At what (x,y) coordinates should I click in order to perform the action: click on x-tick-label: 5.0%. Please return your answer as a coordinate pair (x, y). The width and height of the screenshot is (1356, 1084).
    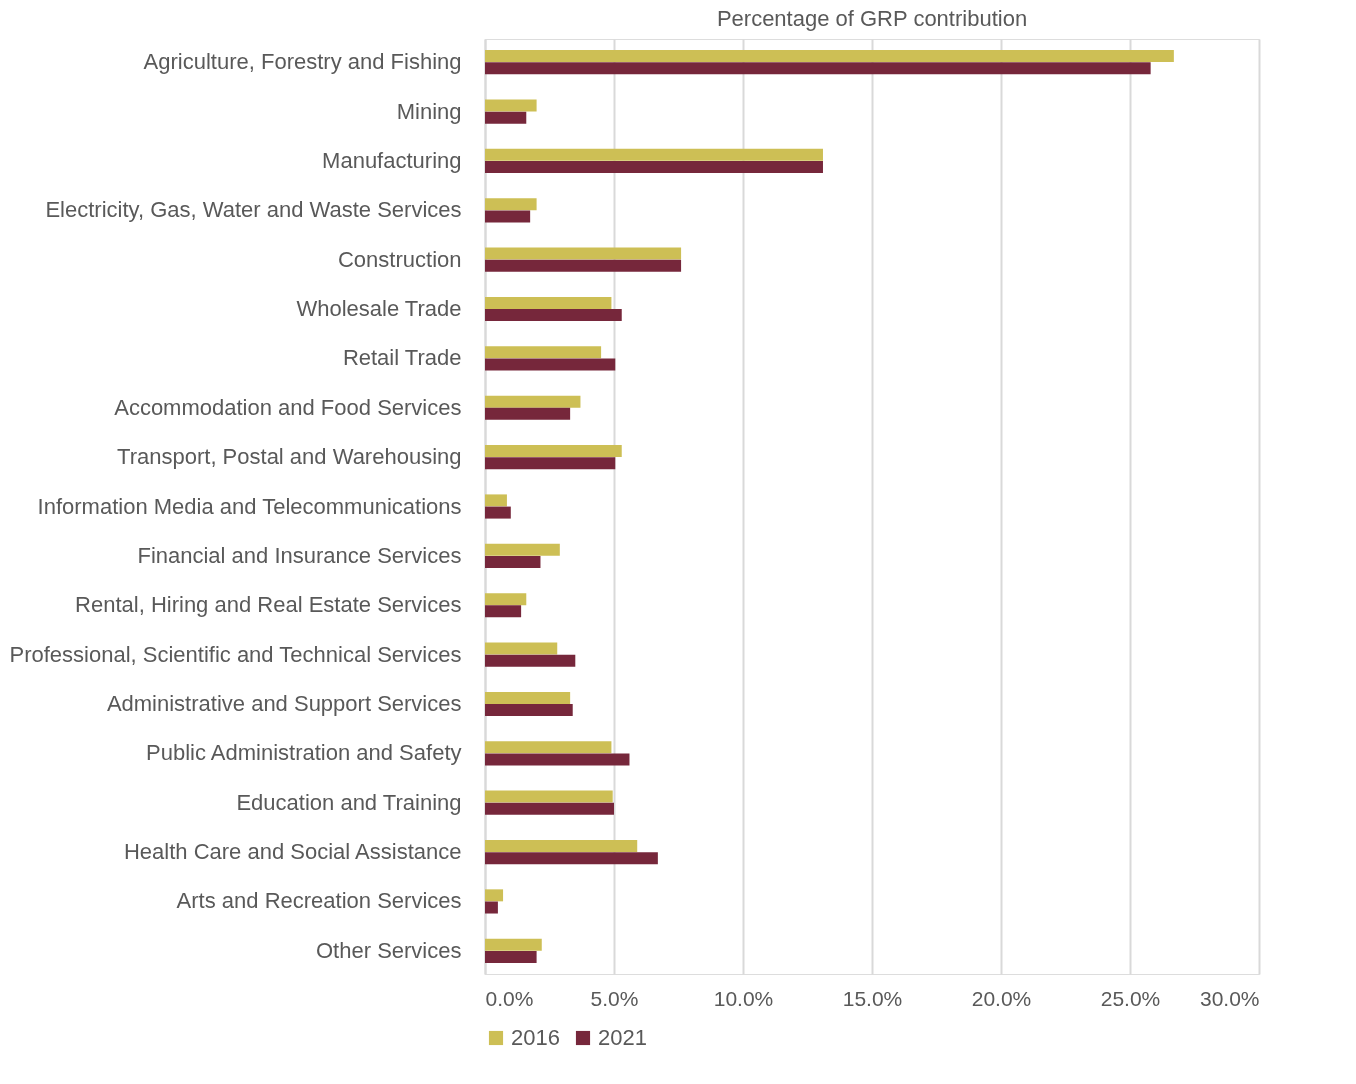
    Looking at the image, I should click on (614, 998).